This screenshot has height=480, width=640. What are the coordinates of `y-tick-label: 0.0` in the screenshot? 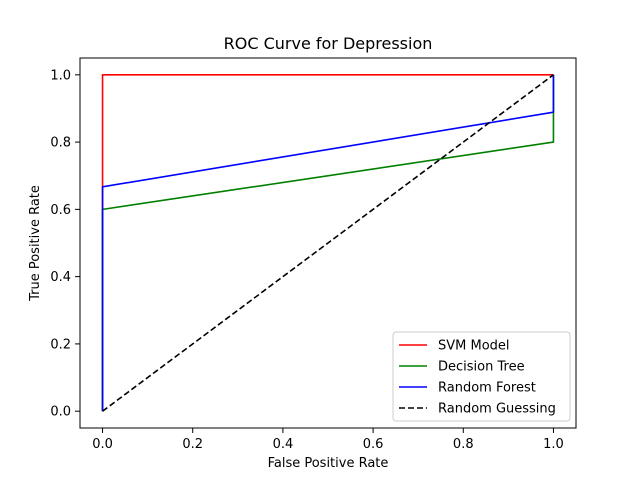 It's located at (60, 412).